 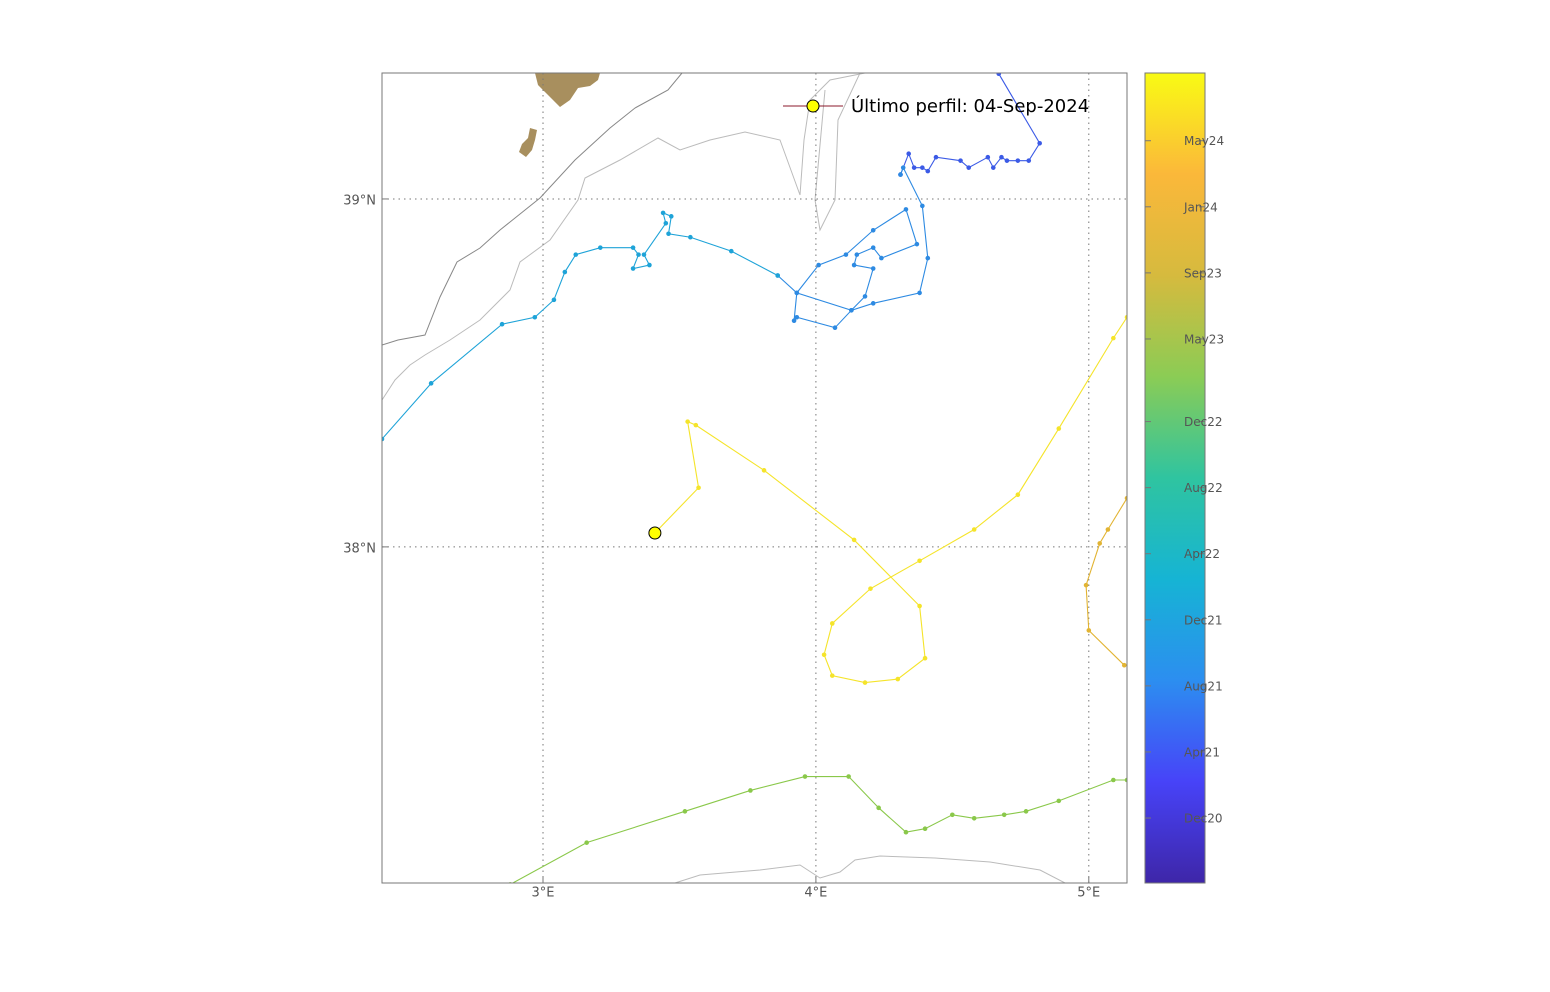 What do you see at coordinates (1204, 141) in the screenshot?
I see `colorbar-label: May24` at bounding box center [1204, 141].